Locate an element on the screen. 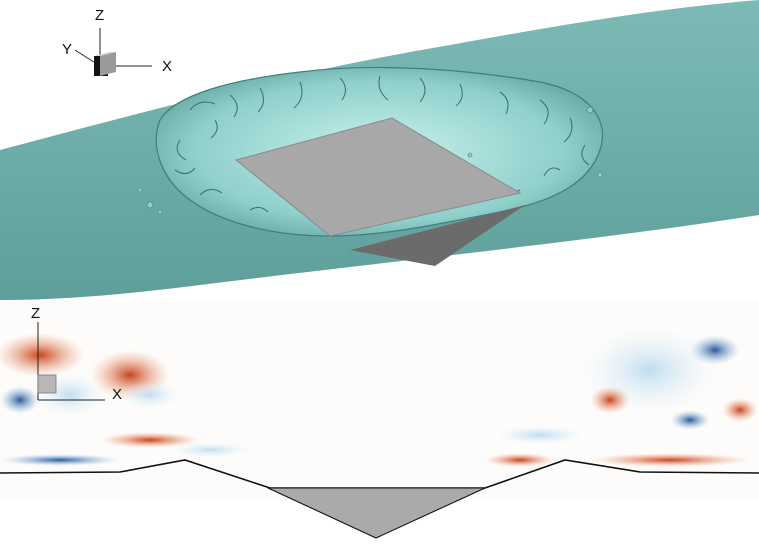 This screenshot has width=759, height=551. axis-y-label: Y is located at coordinates (67, 49).